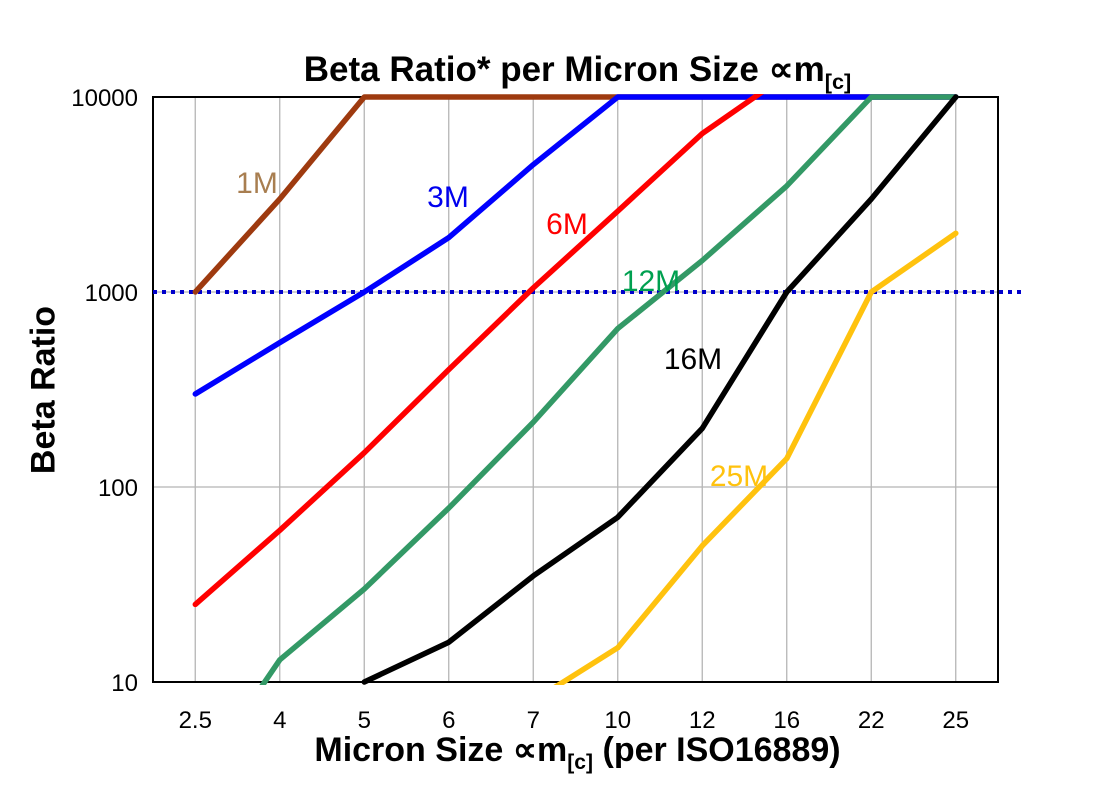 Image resolution: width=1110 pixels, height=788 pixels. I want to click on x-tick-label-25: 25, so click(955, 720).